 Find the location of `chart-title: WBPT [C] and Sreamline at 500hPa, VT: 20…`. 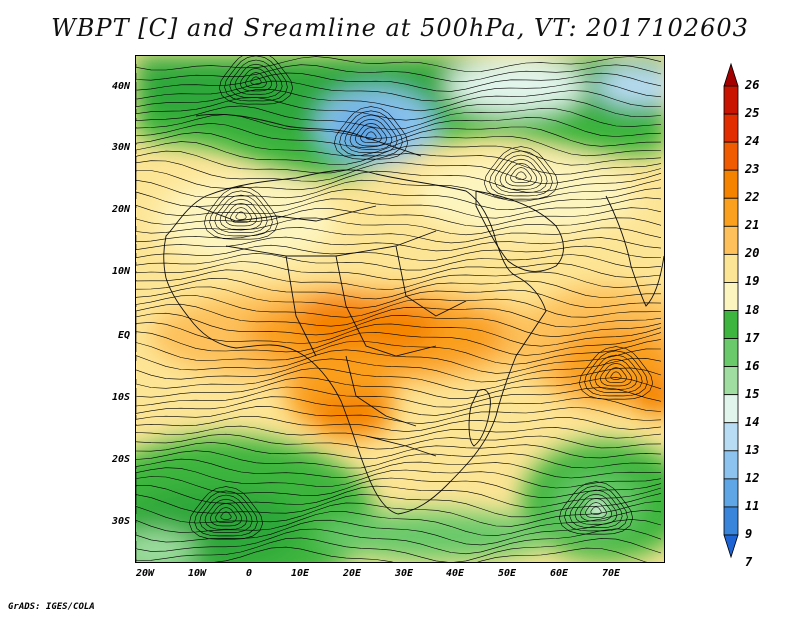

chart-title: WBPT [C] and Sreamline at 500hPa, VT: 20… is located at coordinates (400, 28).